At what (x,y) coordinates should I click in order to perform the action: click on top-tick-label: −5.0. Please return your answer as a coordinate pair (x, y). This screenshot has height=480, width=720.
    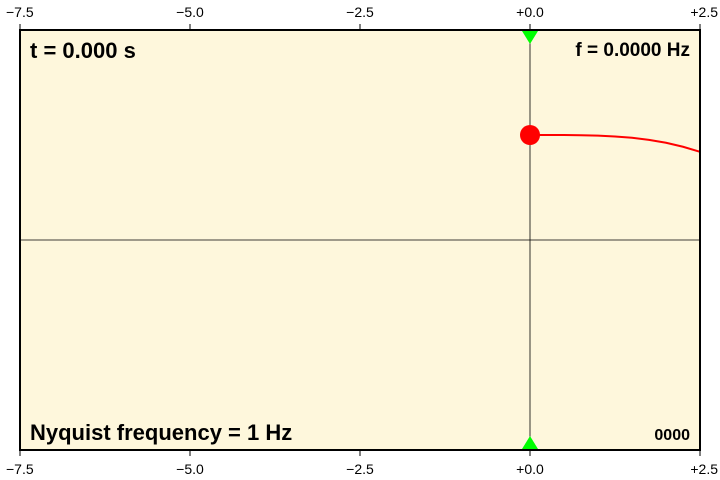
    Looking at the image, I should click on (190, 12).